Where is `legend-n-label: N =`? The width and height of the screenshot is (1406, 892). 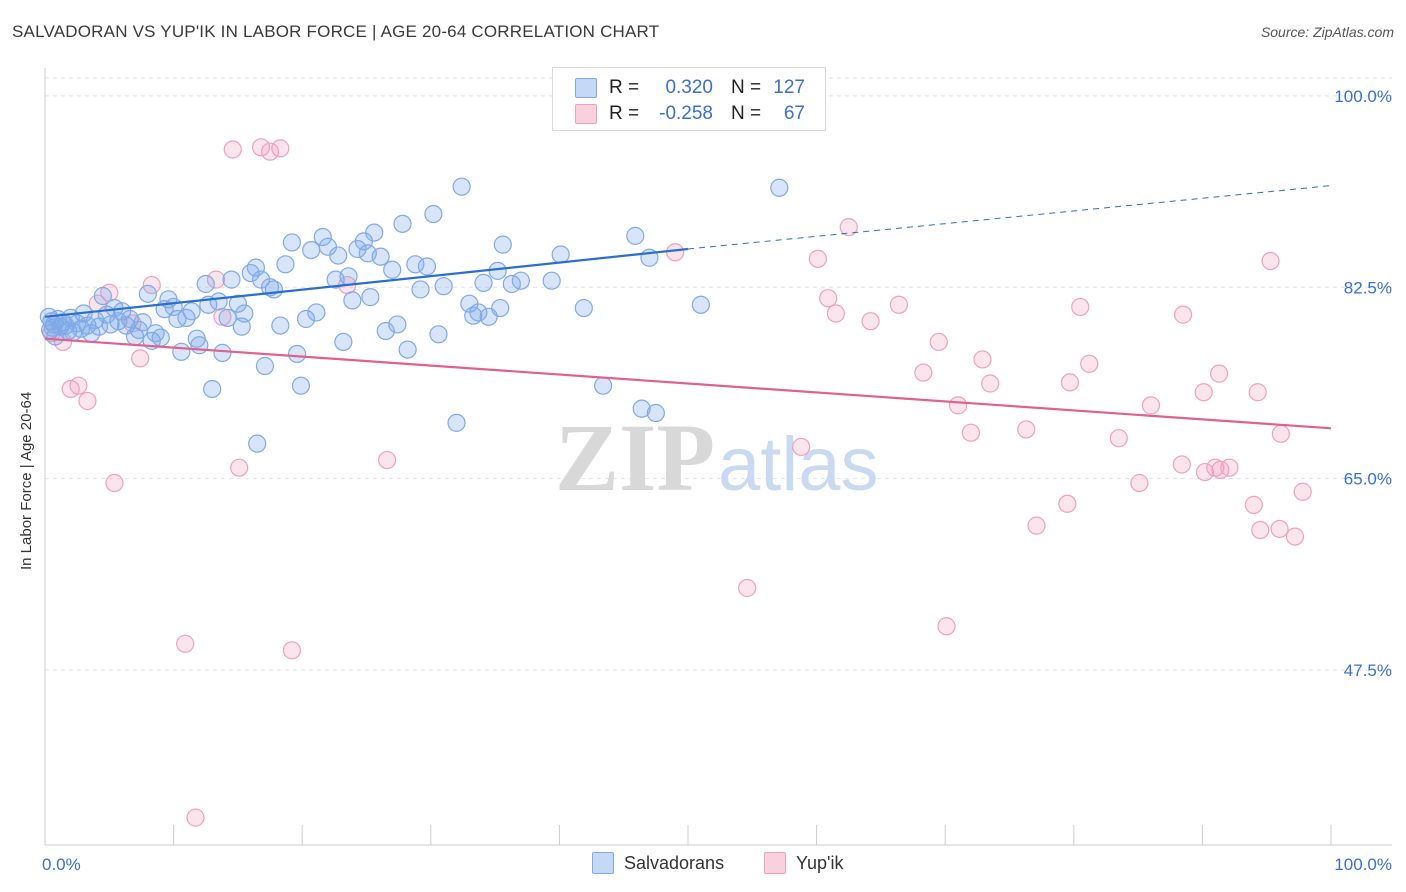 legend-n-label: N = is located at coordinates (746, 113).